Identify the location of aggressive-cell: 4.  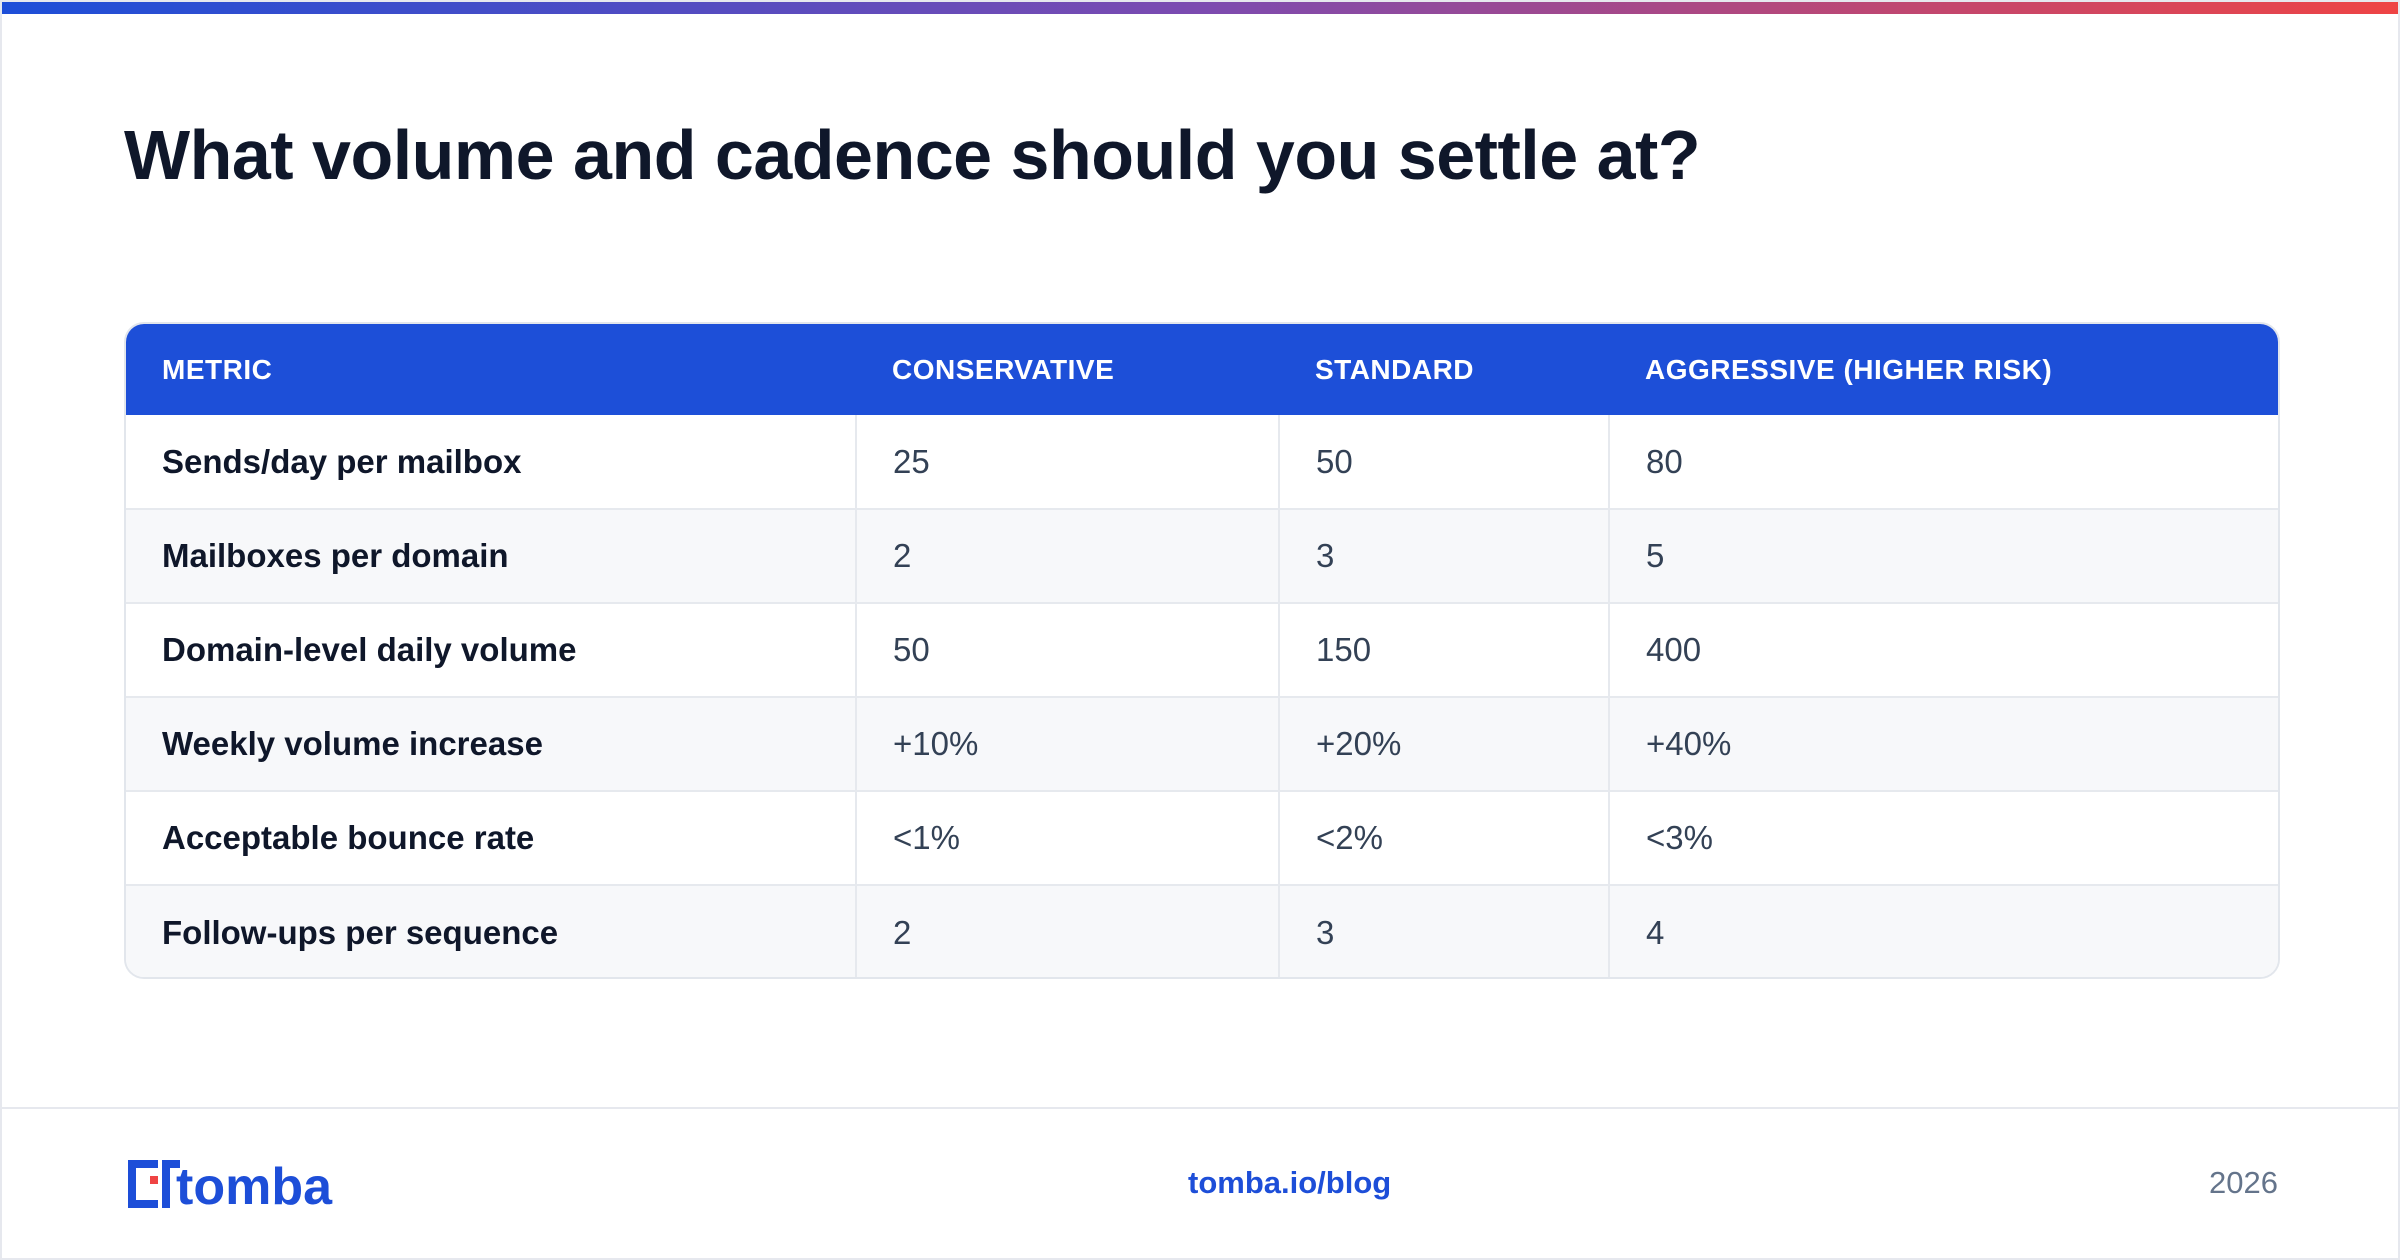
(1943, 930).